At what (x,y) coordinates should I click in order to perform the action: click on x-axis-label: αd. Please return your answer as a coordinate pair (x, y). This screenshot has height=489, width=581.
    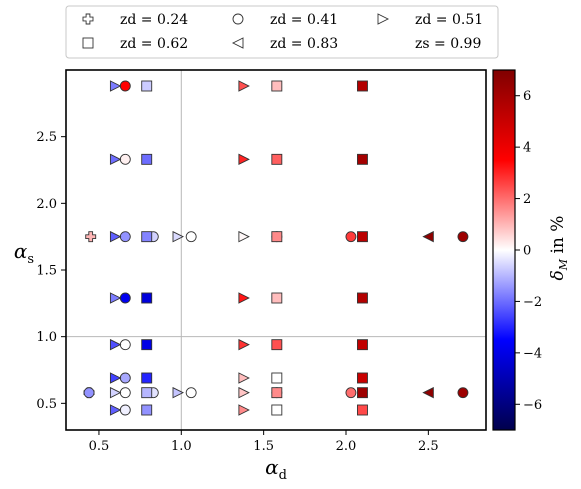
    Looking at the image, I should click on (276, 469).